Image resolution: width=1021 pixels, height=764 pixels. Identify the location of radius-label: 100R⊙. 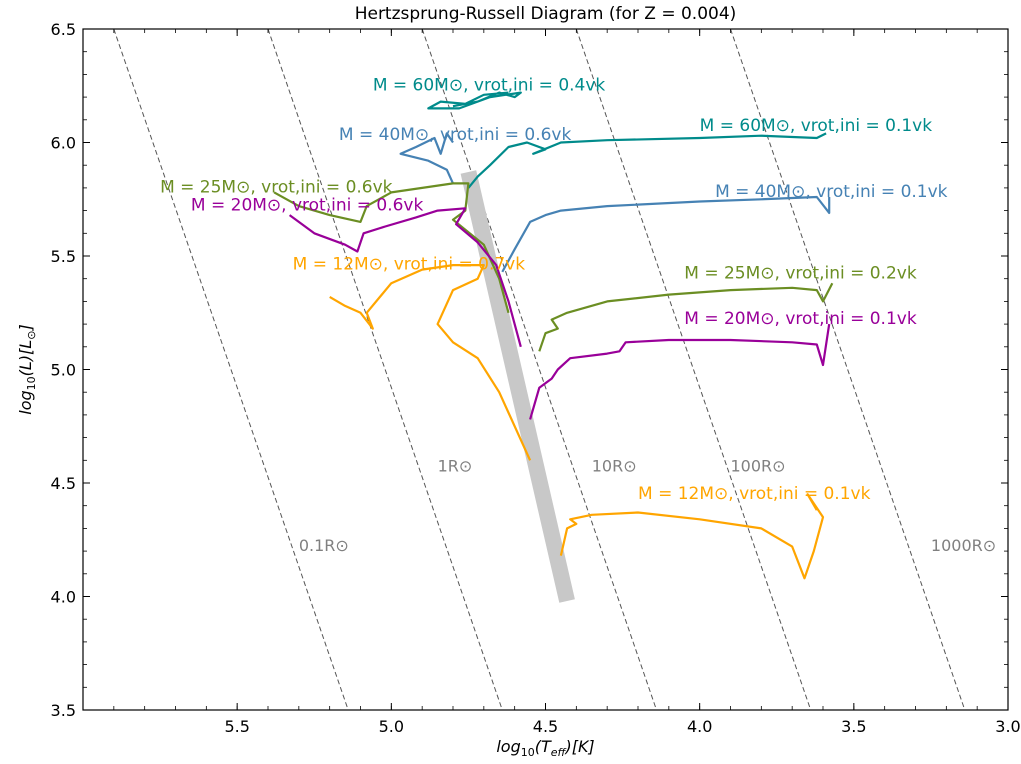
(758, 466).